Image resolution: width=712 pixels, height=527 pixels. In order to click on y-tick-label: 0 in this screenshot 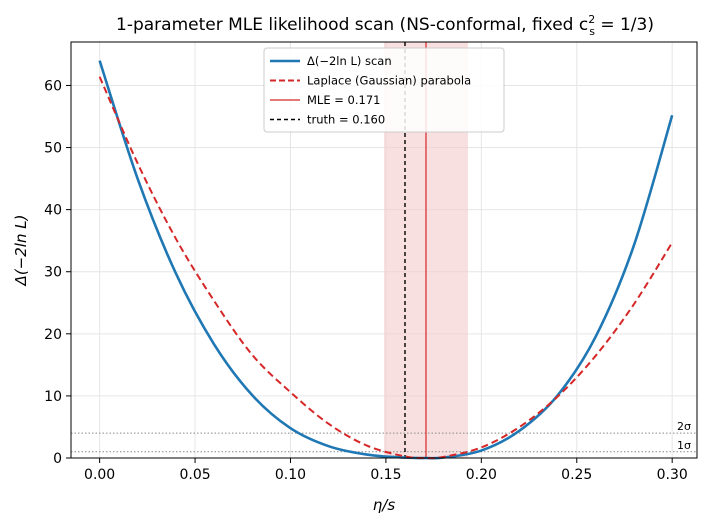, I will do `click(57, 459)`.